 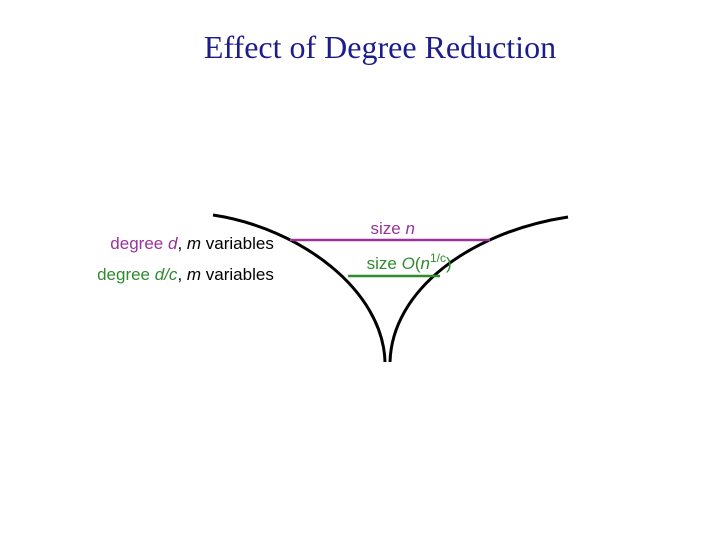 What do you see at coordinates (438, 258) in the screenshot?
I see `label-part: 1/c` at bounding box center [438, 258].